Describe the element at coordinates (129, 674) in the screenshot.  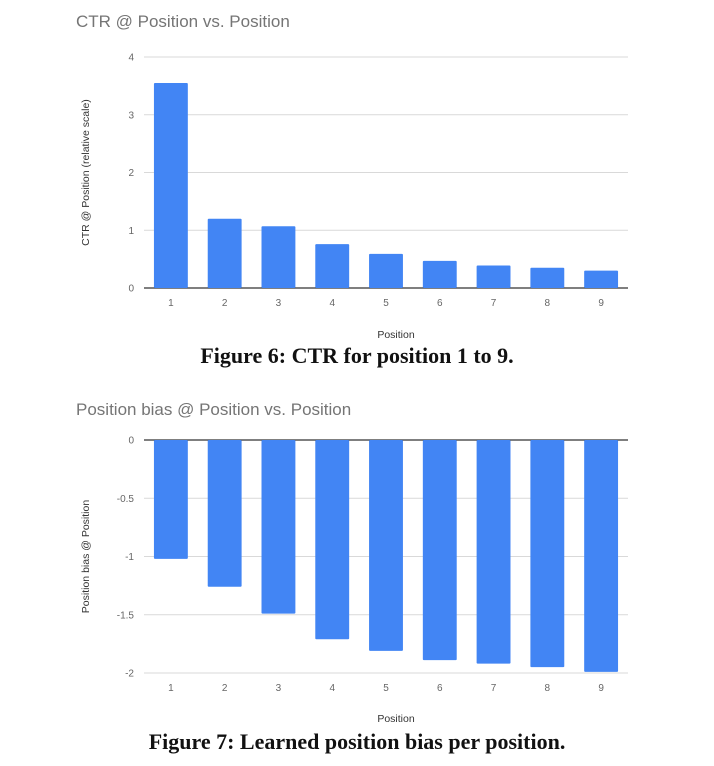
I see `y-tick-label: -2` at that location.